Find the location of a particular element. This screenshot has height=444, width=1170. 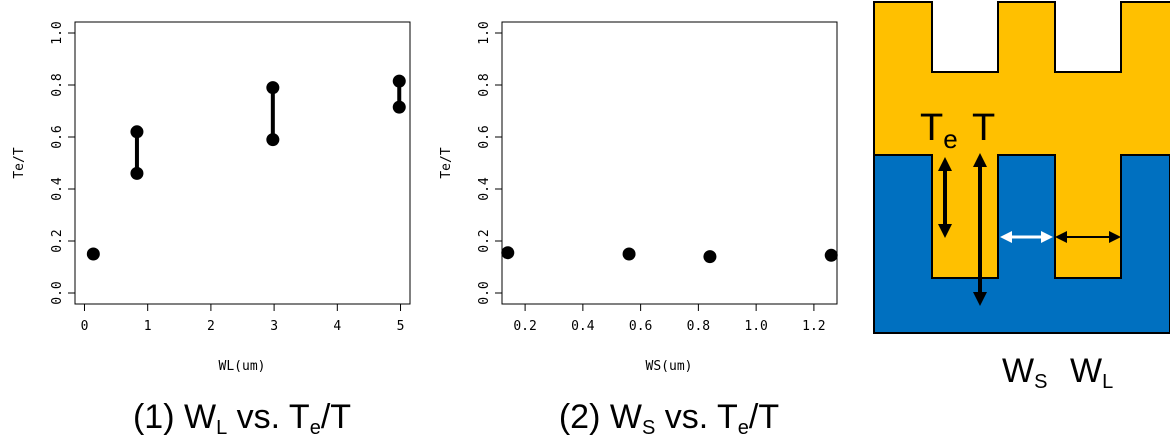

ws-width-arrow is located at coordinates (1026, 237).